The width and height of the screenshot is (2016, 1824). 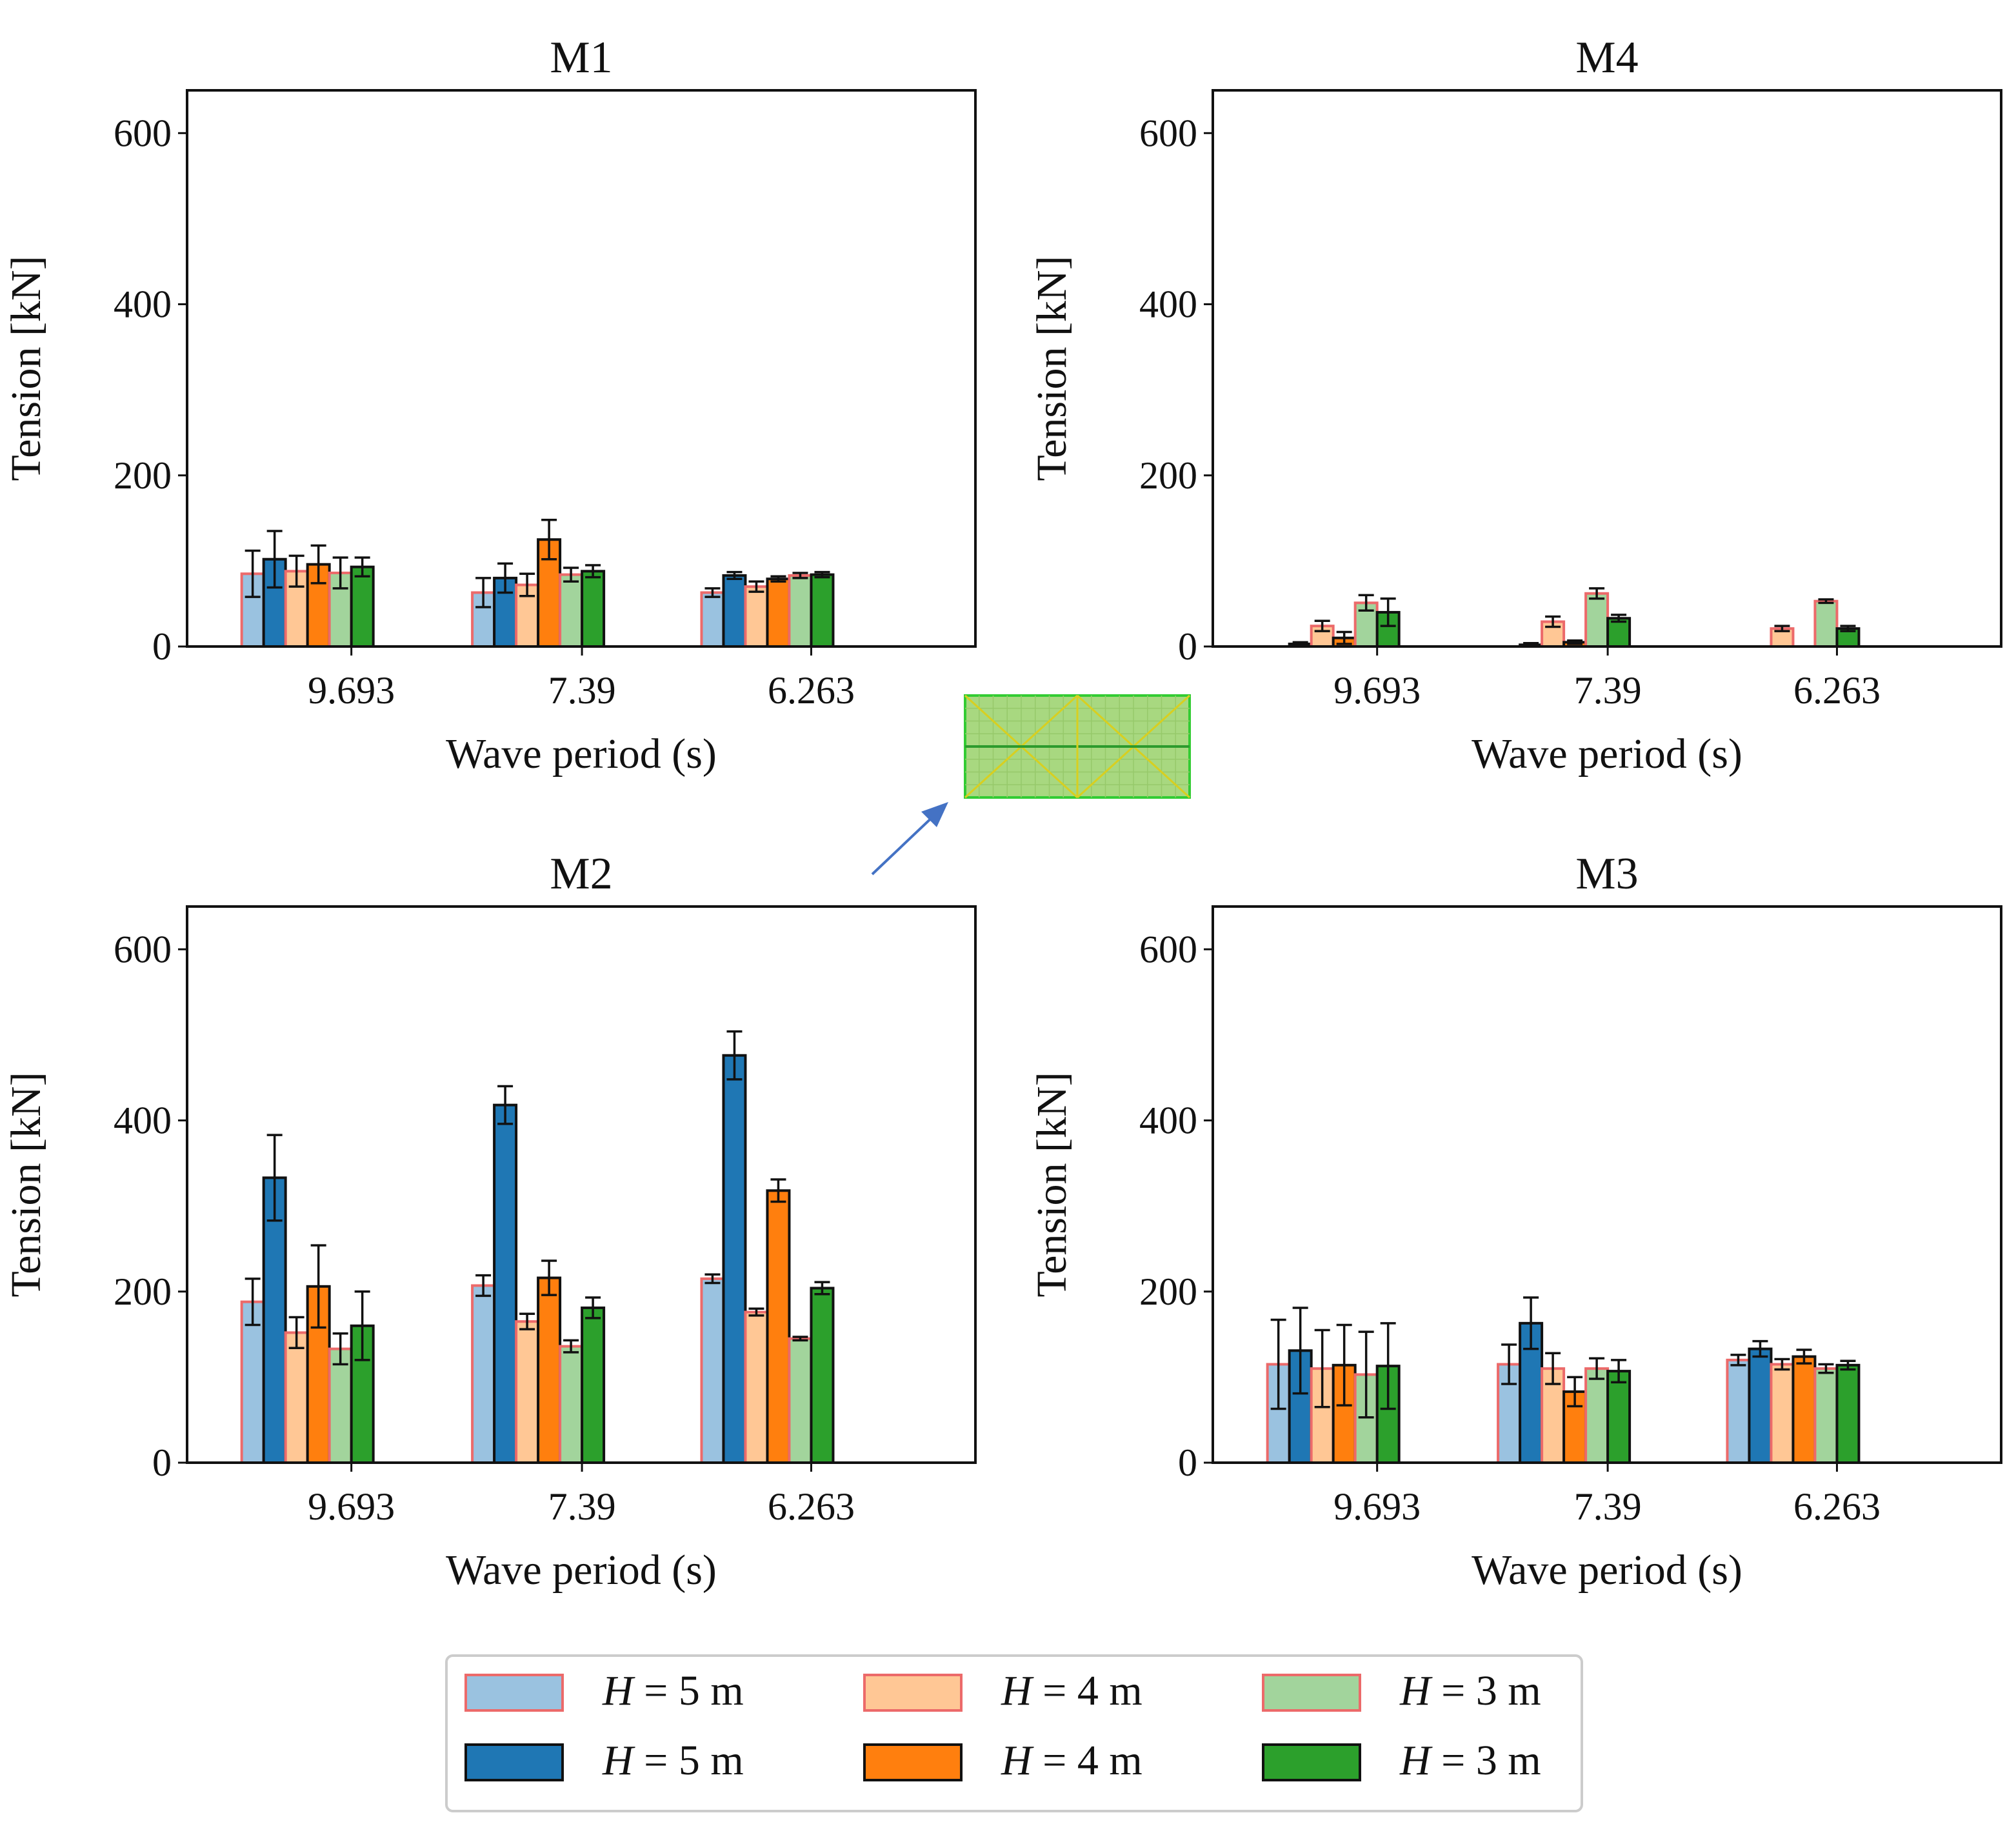 What do you see at coordinates (581, 58) in the screenshot?
I see `chart-title: M1` at bounding box center [581, 58].